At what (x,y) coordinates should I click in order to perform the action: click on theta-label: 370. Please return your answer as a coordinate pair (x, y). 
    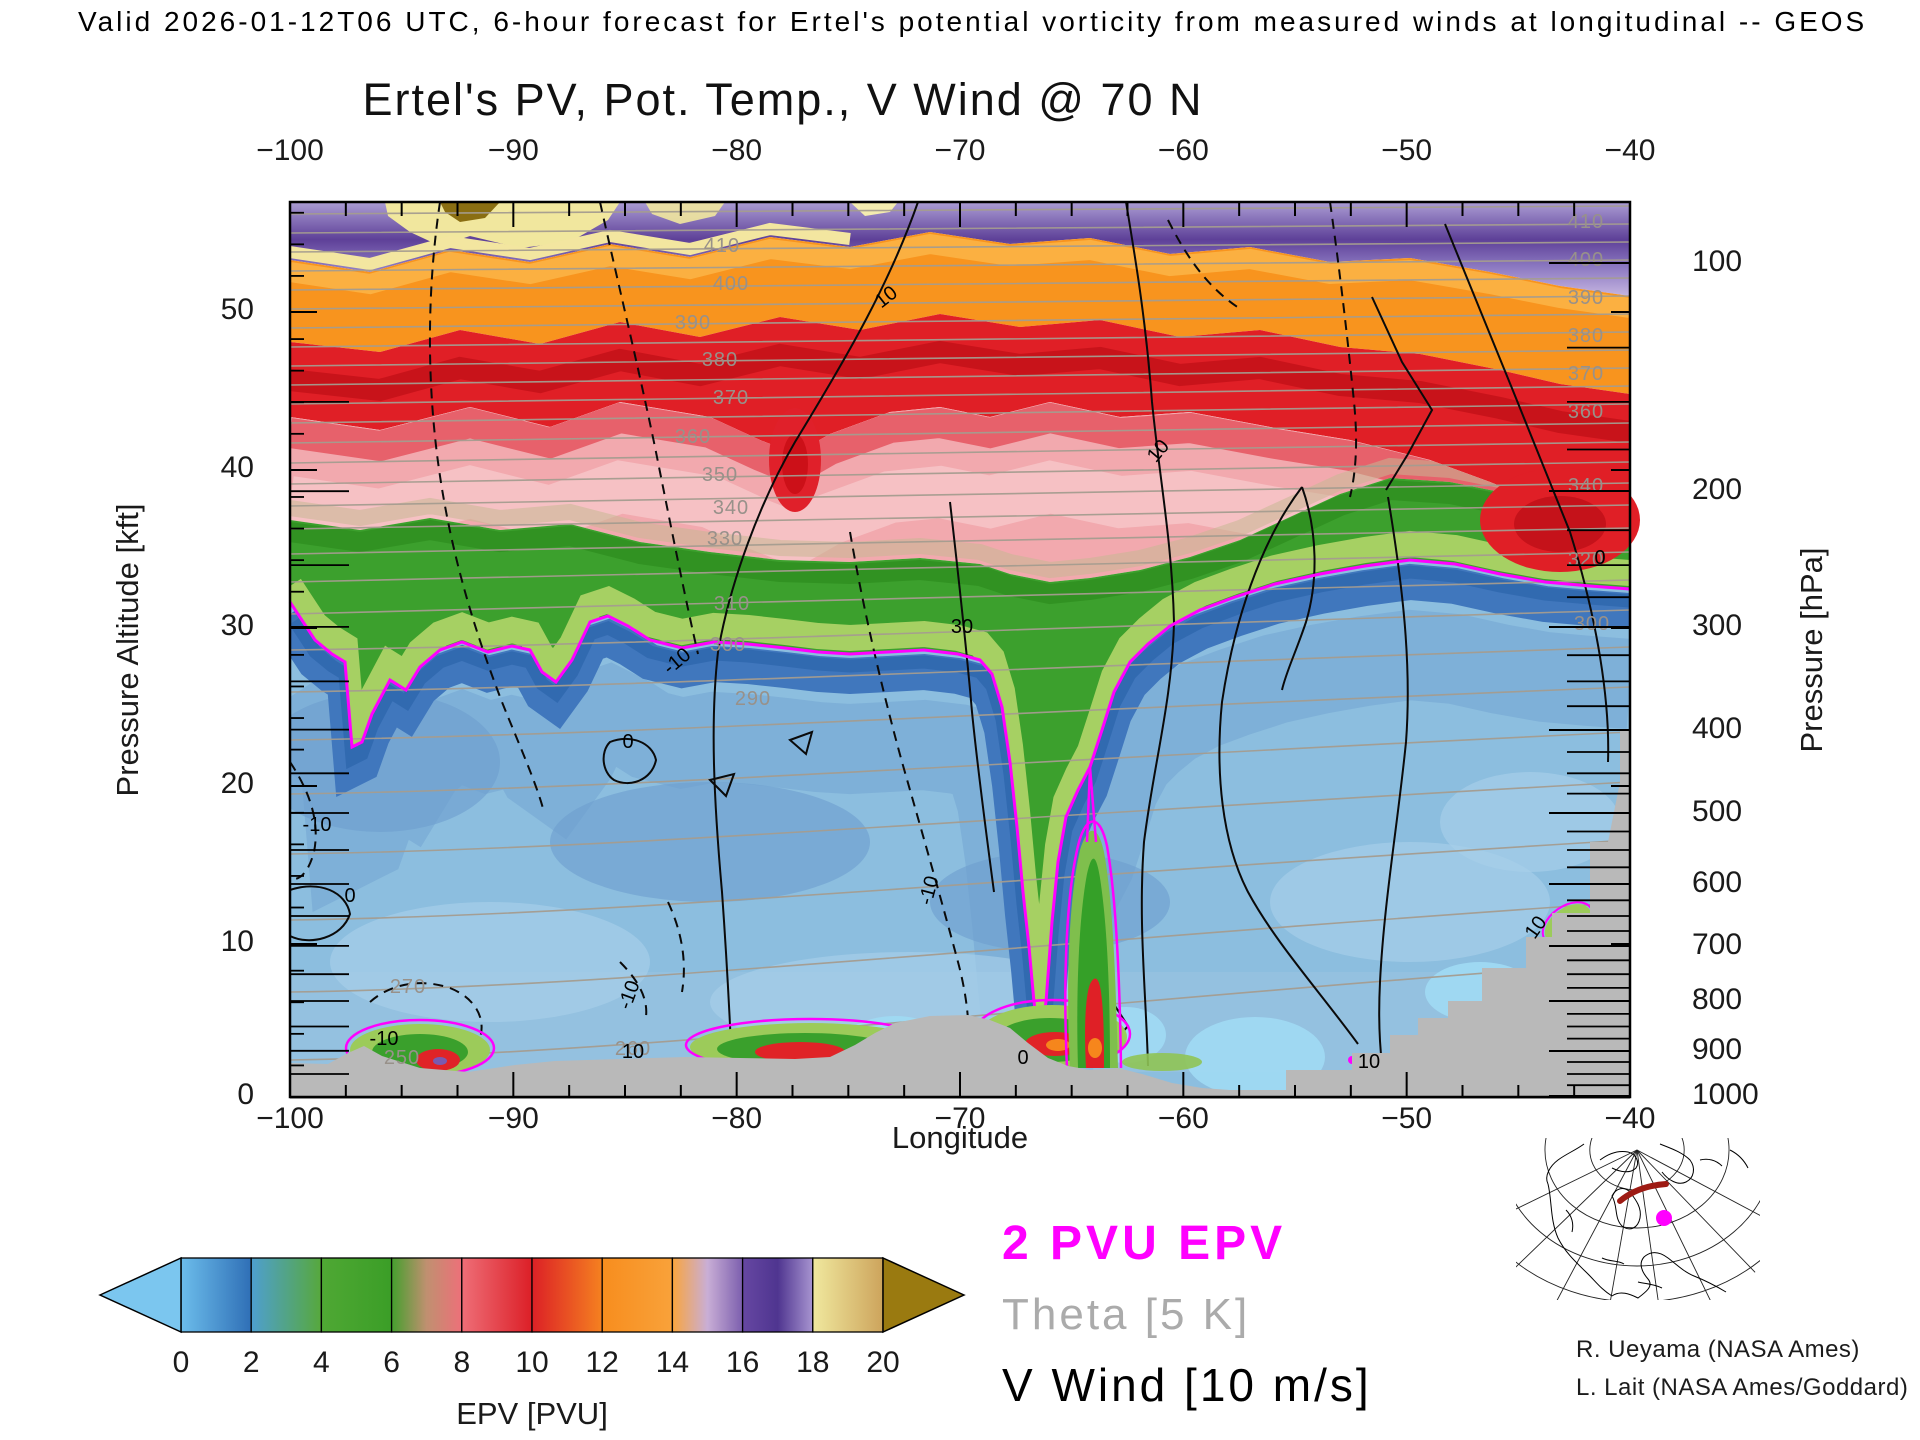
    Looking at the image, I should click on (1586, 374).